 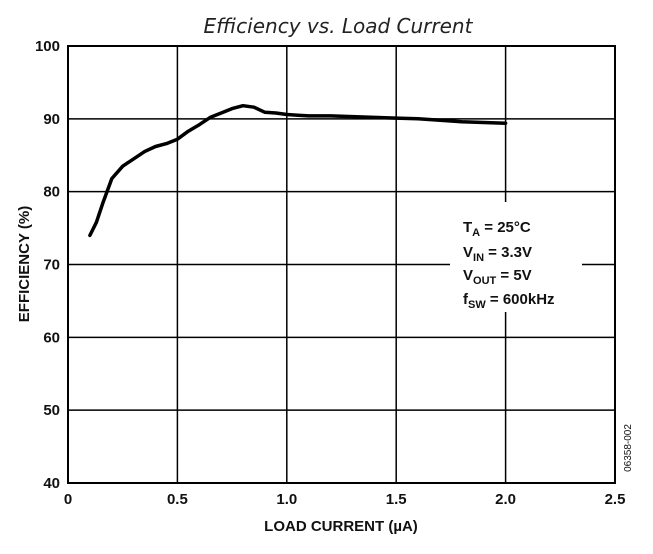 What do you see at coordinates (396, 499) in the screenshot?
I see `x-tick-label: 1.5` at bounding box center [396, 499].